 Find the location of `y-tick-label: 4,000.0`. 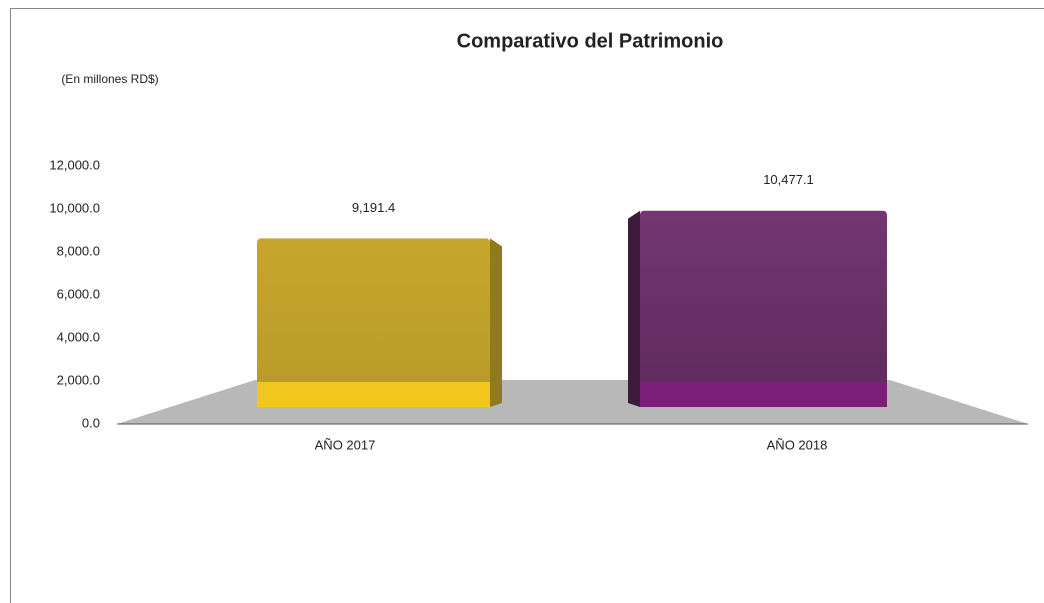

y-tick-label: 4,000.0 is located at coordinates (78, 336).